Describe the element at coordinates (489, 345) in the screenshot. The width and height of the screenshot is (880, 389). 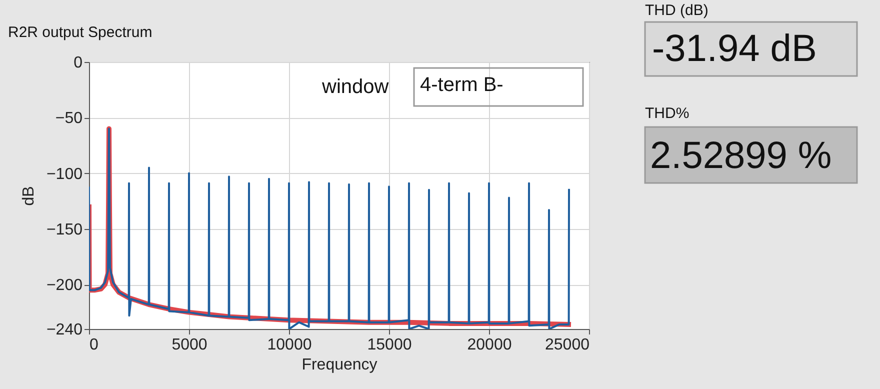
I see `x-tick-label: 20000` at that location.